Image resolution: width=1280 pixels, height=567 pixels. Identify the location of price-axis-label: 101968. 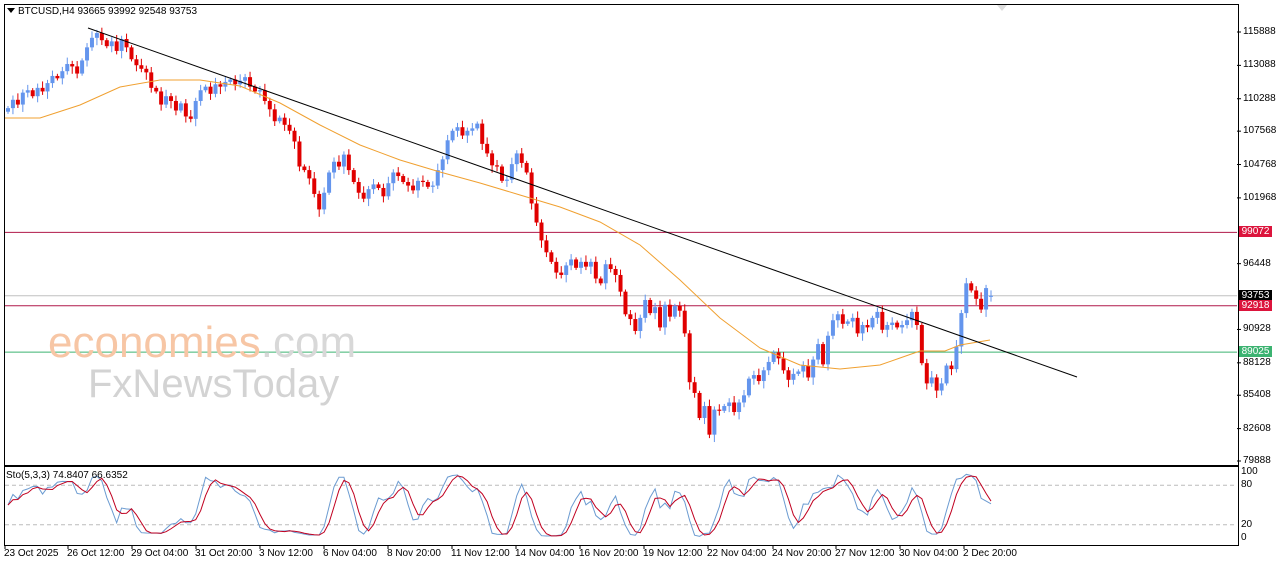
(1260, 197).